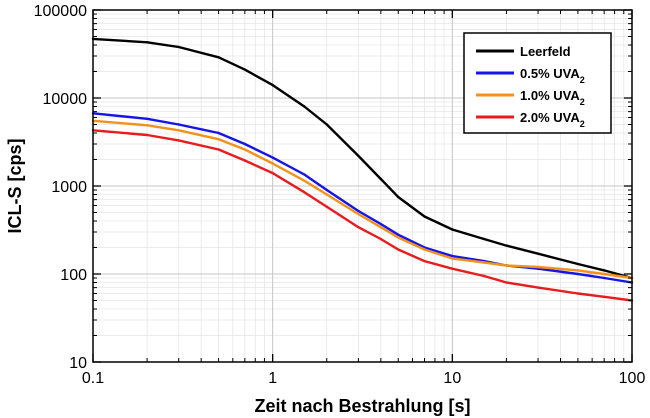 This screenshot has width=650, height=418. What do you see at coordinates (362, 406) in the screenshot?
I see `x-axis-title: Zeit nach Bestrahlung [s]` at bounding box center [362, 406].